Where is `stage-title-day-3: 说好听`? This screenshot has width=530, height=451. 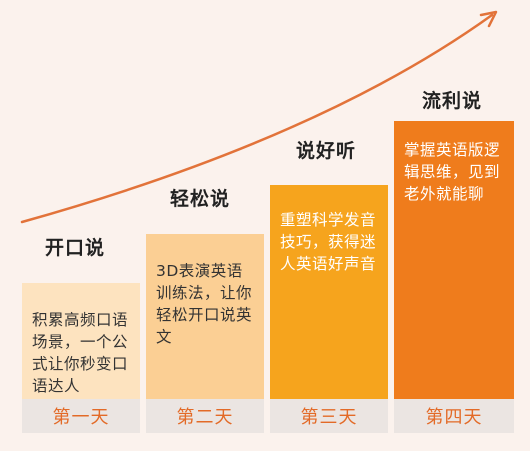 stage-title-day-3: 说好听 is located at coordinates (326, 149).